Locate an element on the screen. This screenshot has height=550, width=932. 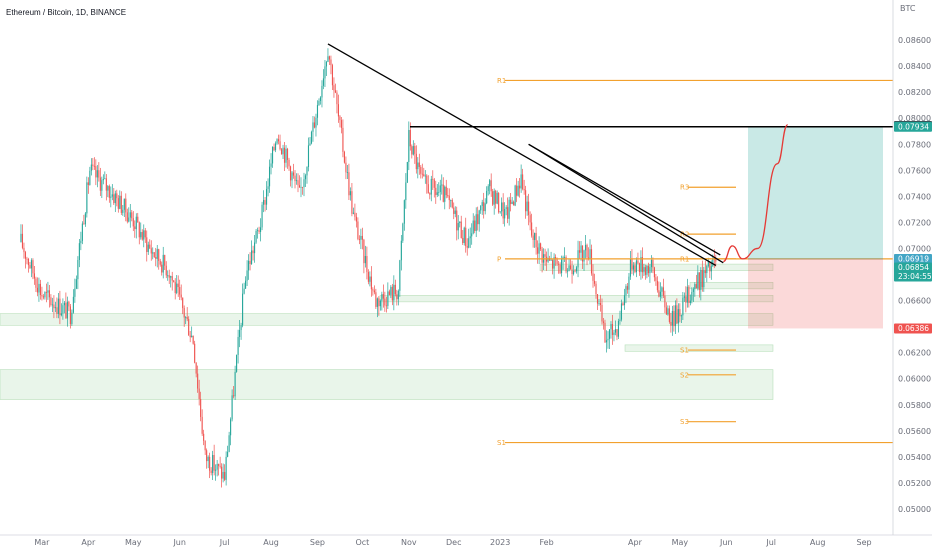
currency-label: BTC is located at coordinates (908, 8).